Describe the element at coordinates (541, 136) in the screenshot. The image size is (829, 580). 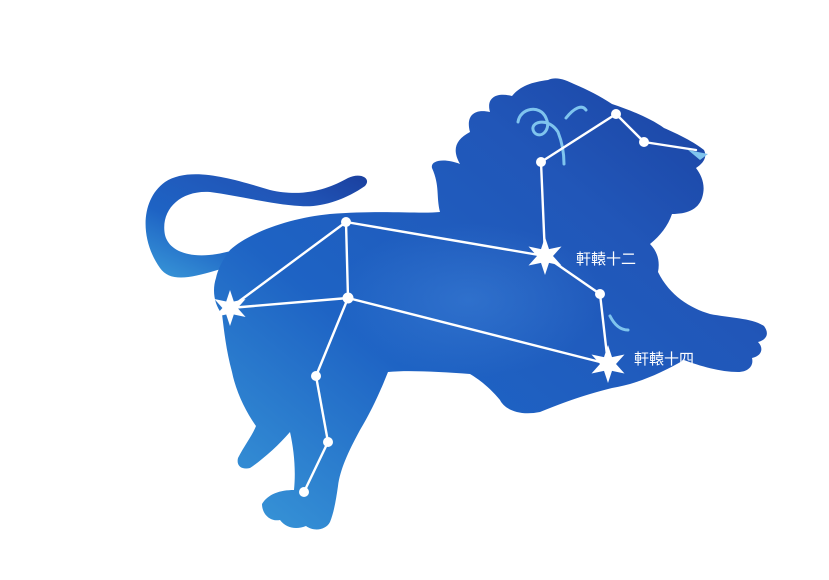
I see `mane-accent-curve` at that location.